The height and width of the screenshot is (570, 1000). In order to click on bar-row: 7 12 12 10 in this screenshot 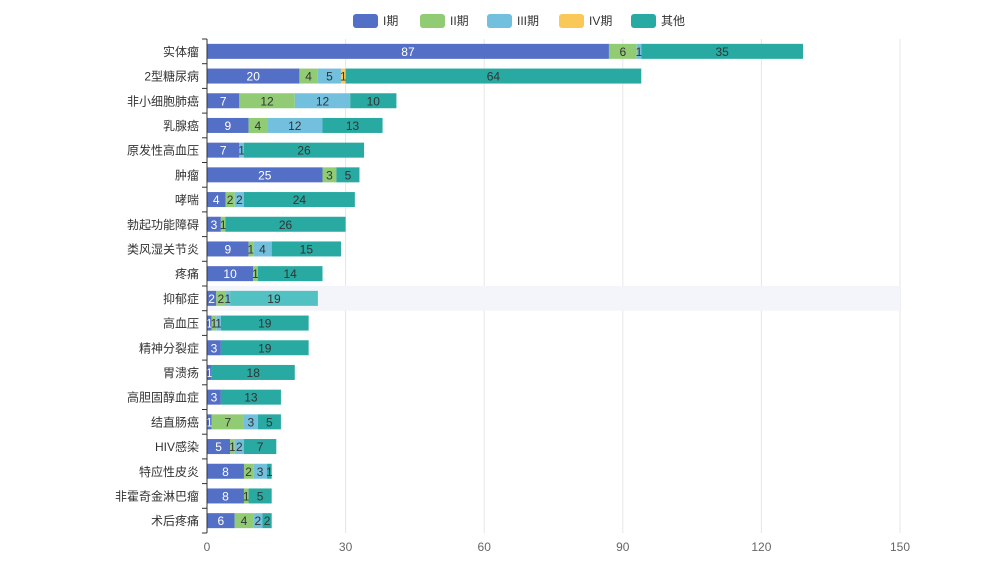, I will do `click(302, 101)`.